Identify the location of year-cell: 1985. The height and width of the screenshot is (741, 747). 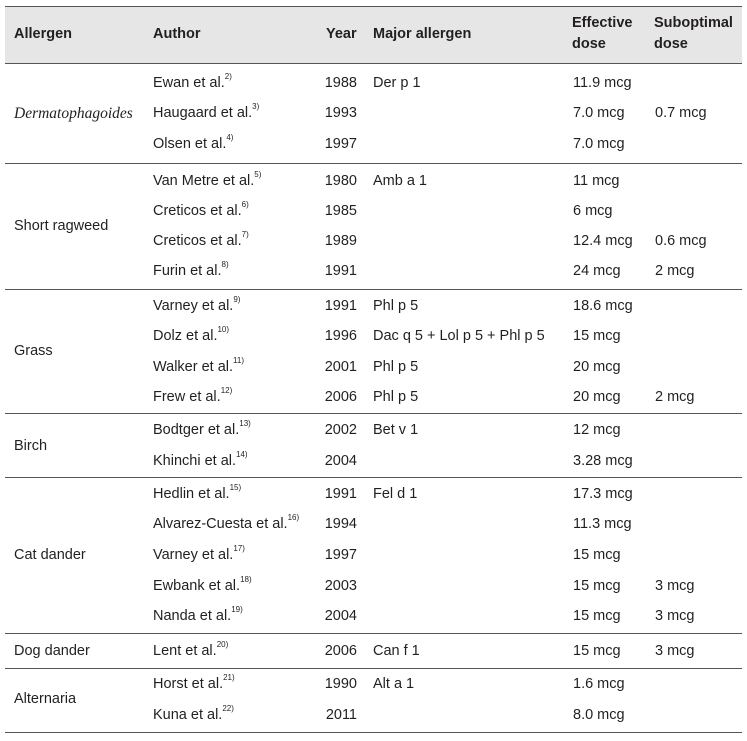
(340, 211).